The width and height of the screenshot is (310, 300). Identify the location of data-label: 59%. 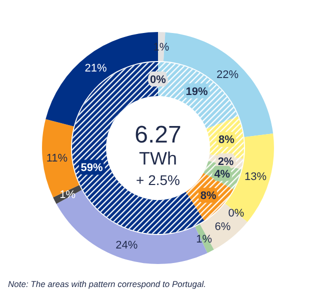
(91, 168).